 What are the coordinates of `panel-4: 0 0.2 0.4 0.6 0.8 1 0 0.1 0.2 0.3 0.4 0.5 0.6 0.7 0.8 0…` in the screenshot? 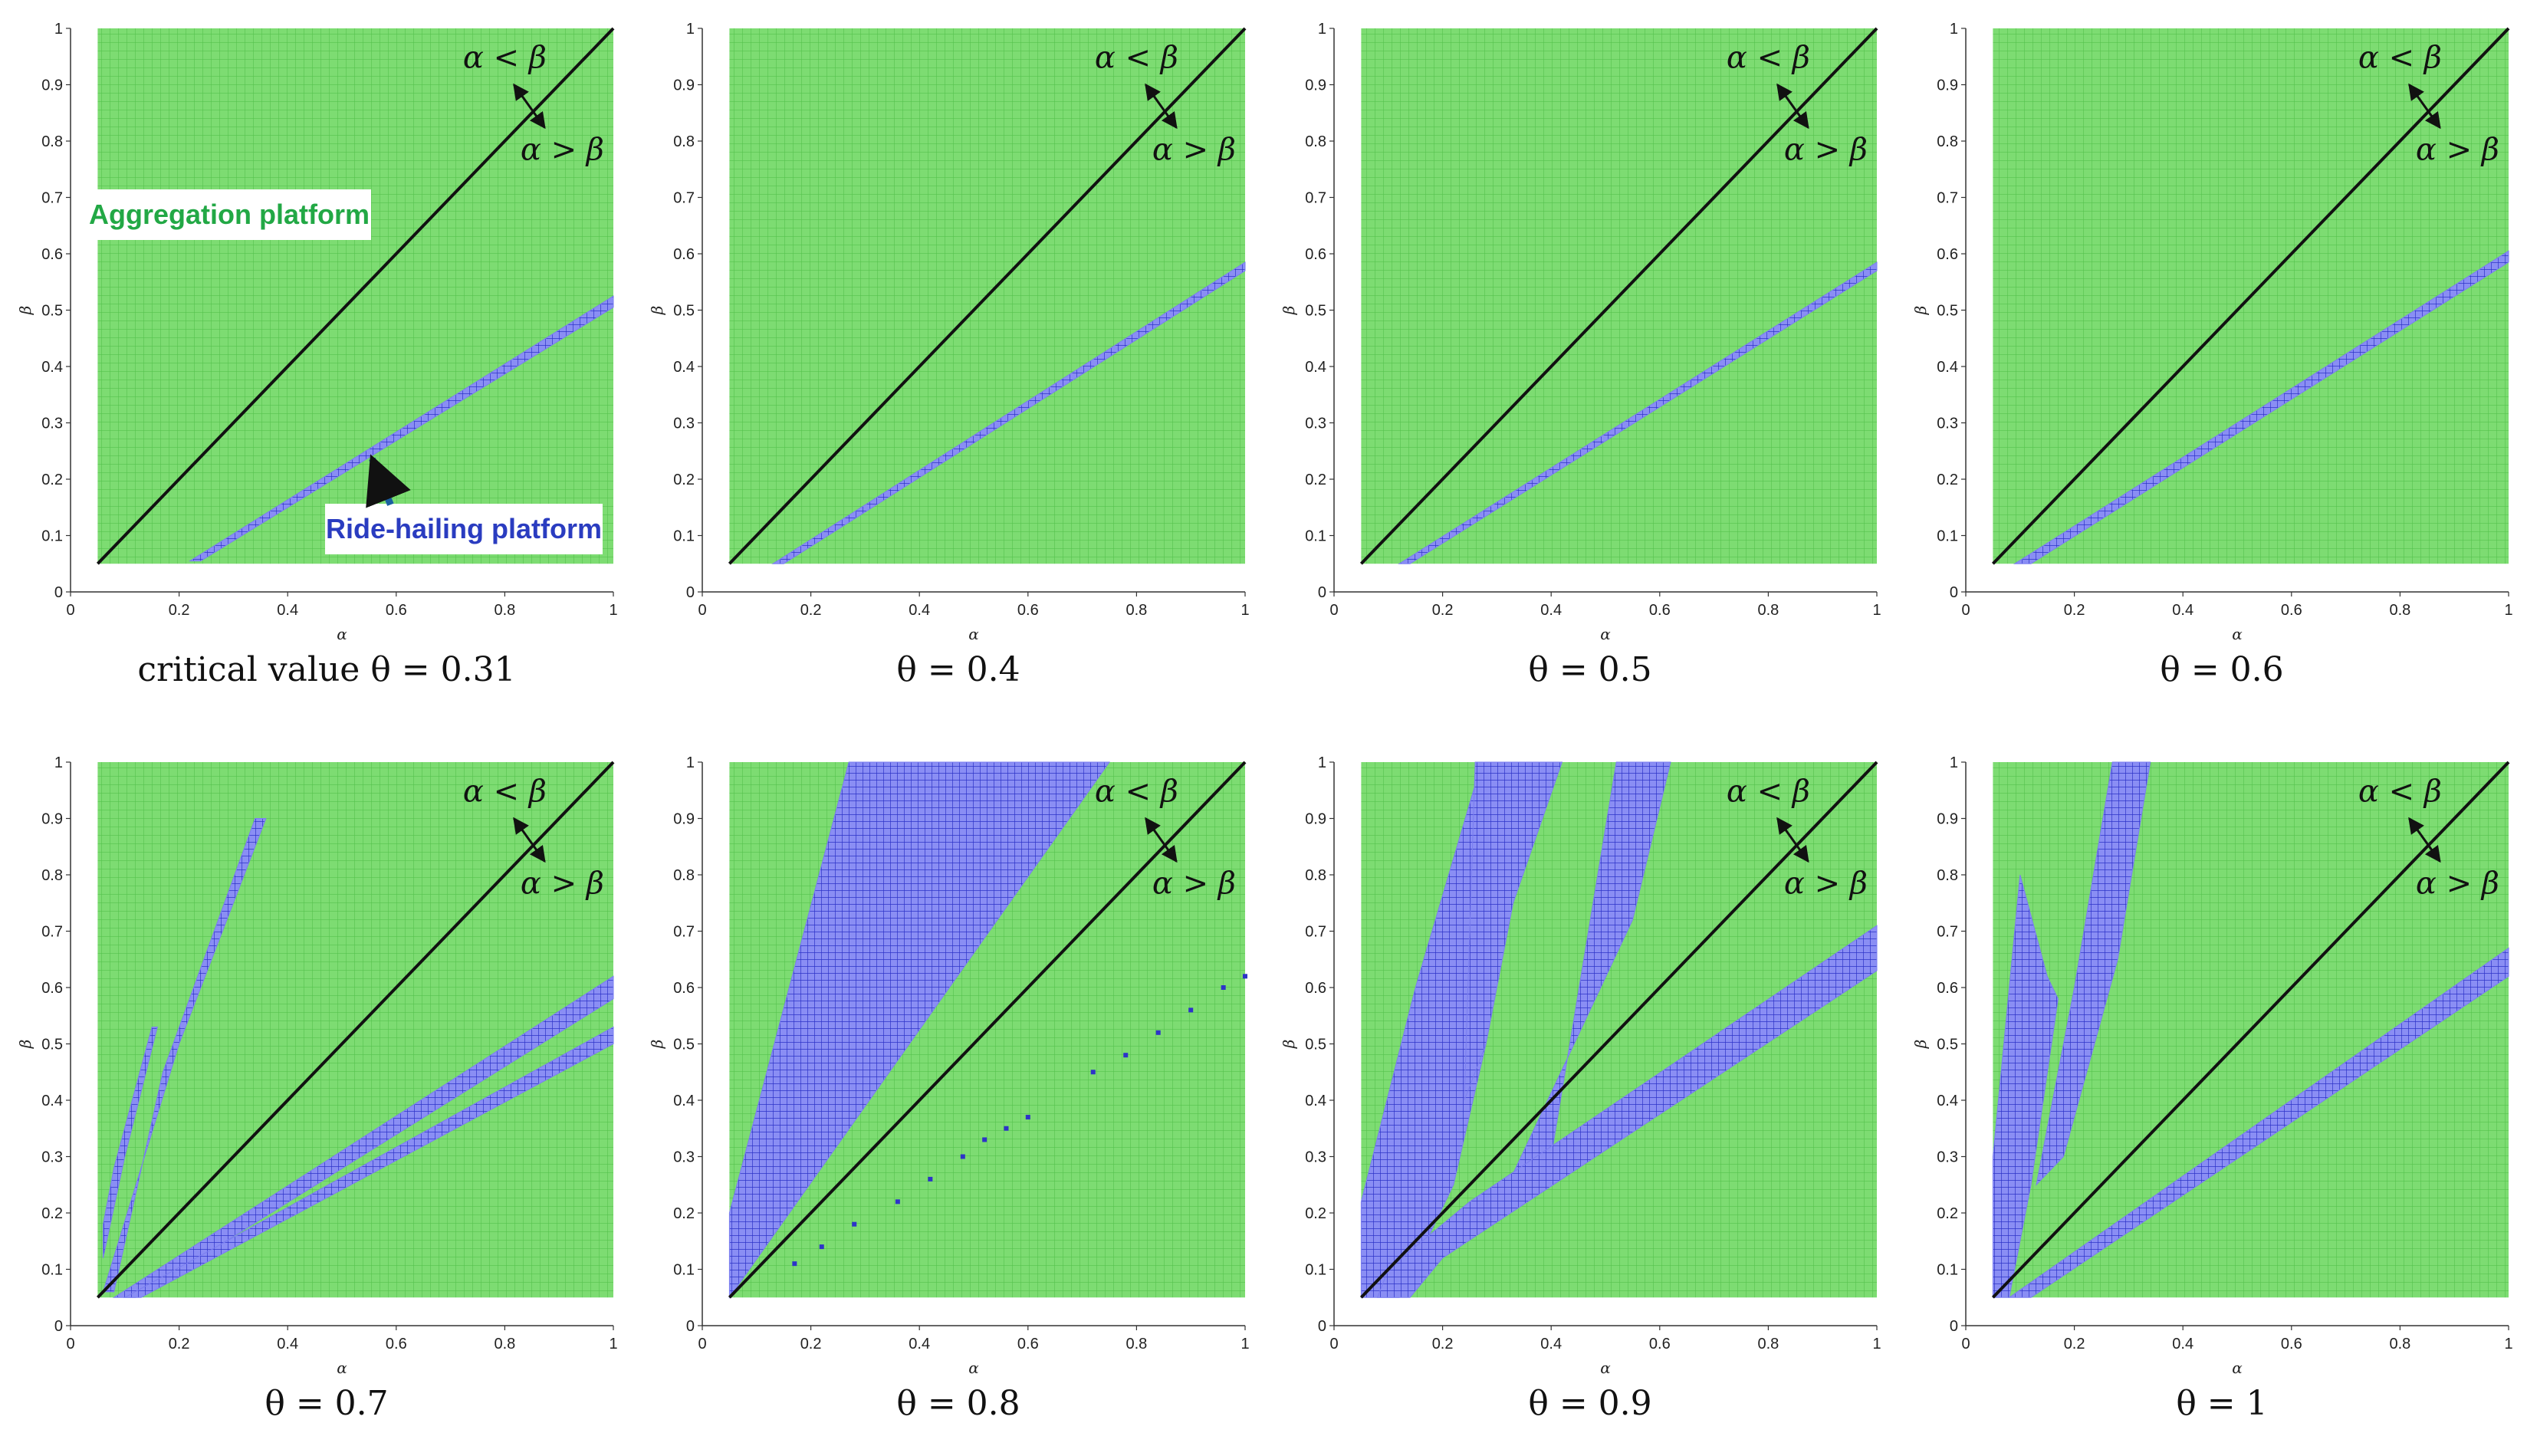 It's located at (2212, 355).